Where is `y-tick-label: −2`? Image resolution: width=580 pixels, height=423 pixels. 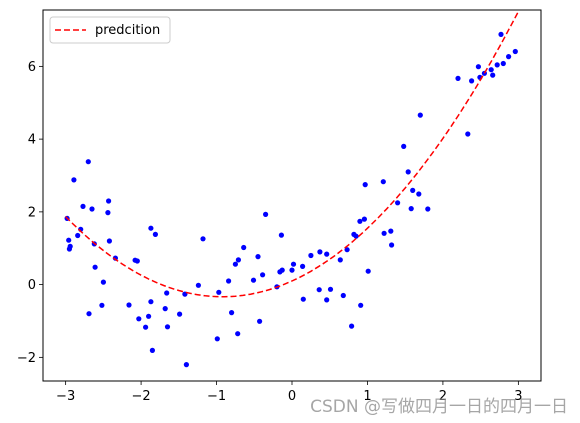
y-tick-label: −2 is located at coordinates (26, 358).